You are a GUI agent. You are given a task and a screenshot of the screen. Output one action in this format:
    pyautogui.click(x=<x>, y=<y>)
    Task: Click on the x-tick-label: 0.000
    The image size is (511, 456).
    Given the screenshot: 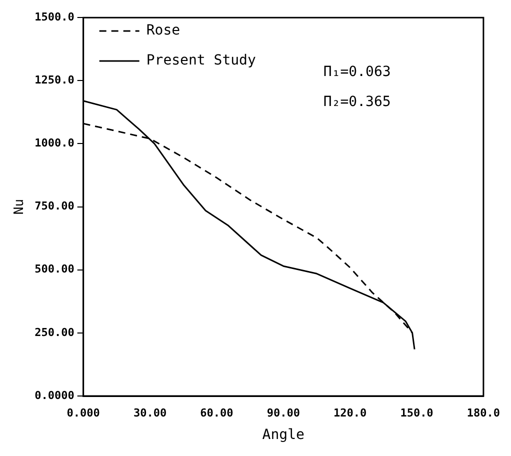 What is the action you would take?
    pyautogui.click(x=83, y=413)
    